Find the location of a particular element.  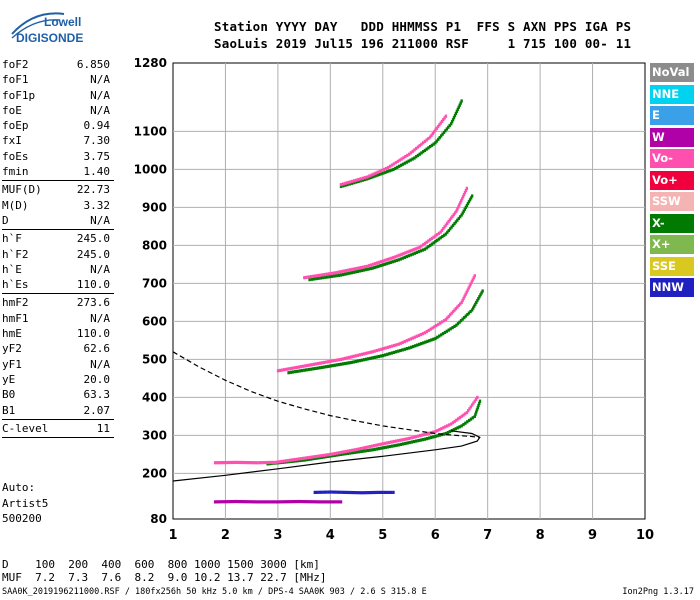

param-name: foF1 is located at coordinates (15, 80).